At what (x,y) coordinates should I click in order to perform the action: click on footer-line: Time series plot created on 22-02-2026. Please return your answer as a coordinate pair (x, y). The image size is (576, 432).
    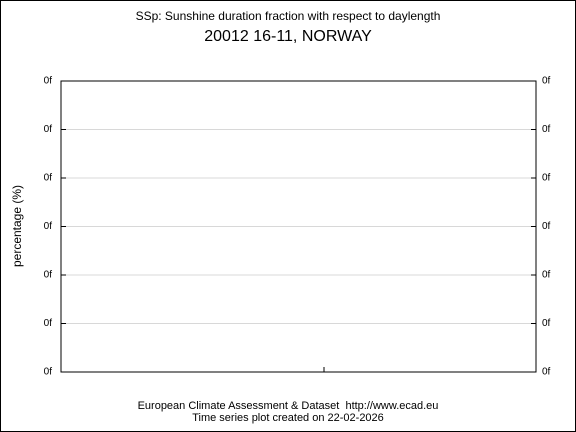
    Looking at the image, I should click on (288, 418).